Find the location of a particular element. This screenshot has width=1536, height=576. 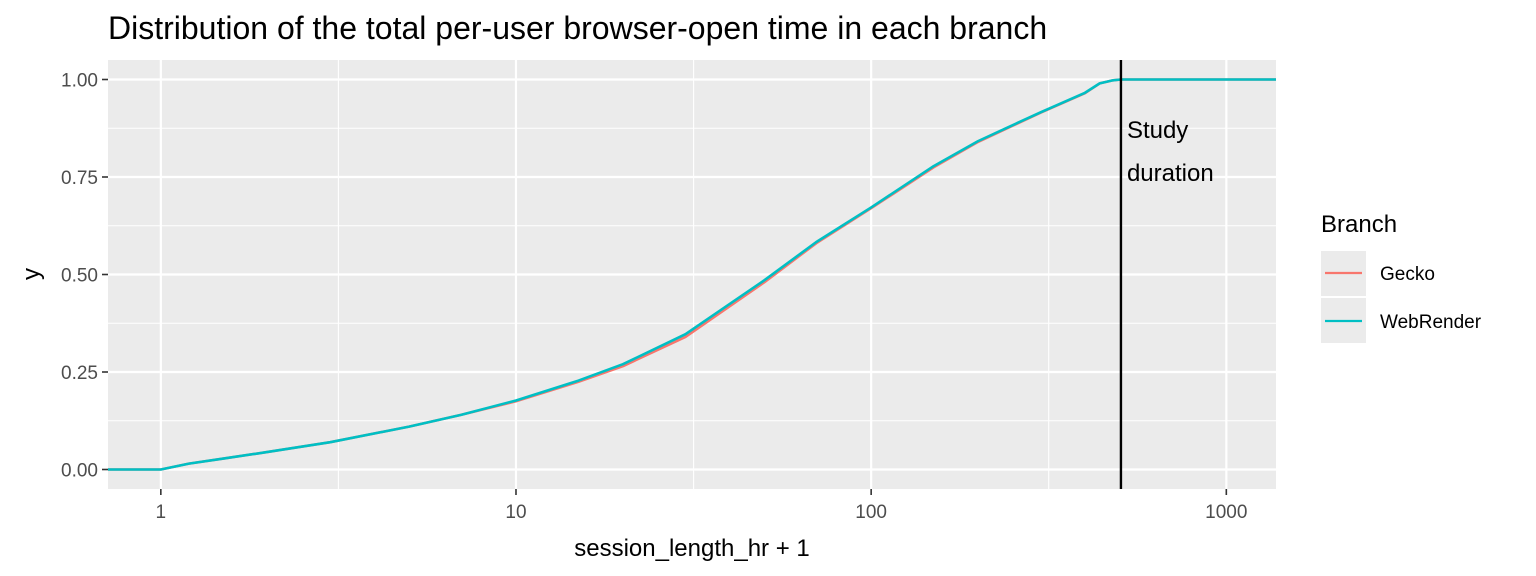

x-tick-label: 1 is located at coordinates (161, 512).